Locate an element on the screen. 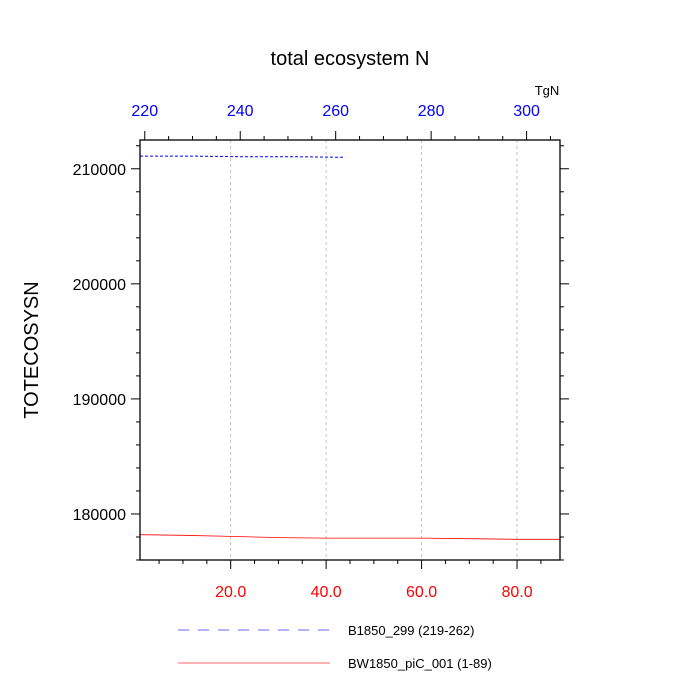 The height and width of the screenshot is (700, 700). x-tick-label-bottom: 40.0 is located at coordinates (326, 592).